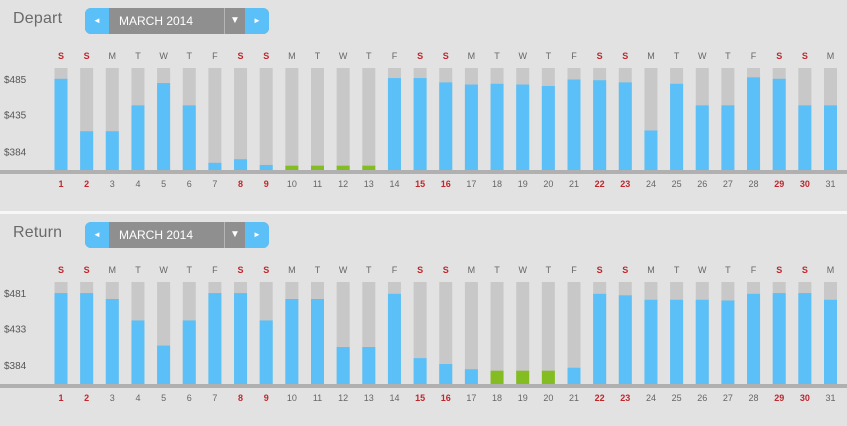 This screenshot has width=847, height=426. What do you see at coordinates (292, 398) in the screenshot?
I see `day-number-label: 10` at bounding box center [292, 398].